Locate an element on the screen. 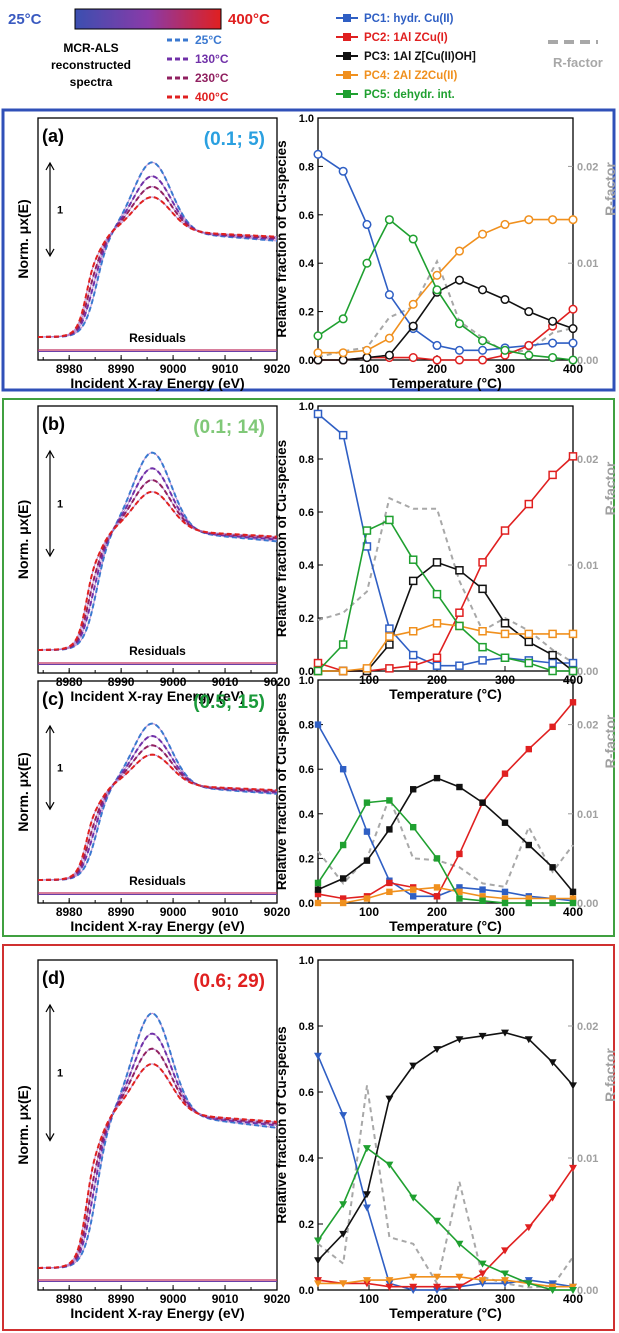 Image resolution: width=619 pixels, height=1333 pixels. gradient-max-label: 400°C is located at coordinates (249, 19).